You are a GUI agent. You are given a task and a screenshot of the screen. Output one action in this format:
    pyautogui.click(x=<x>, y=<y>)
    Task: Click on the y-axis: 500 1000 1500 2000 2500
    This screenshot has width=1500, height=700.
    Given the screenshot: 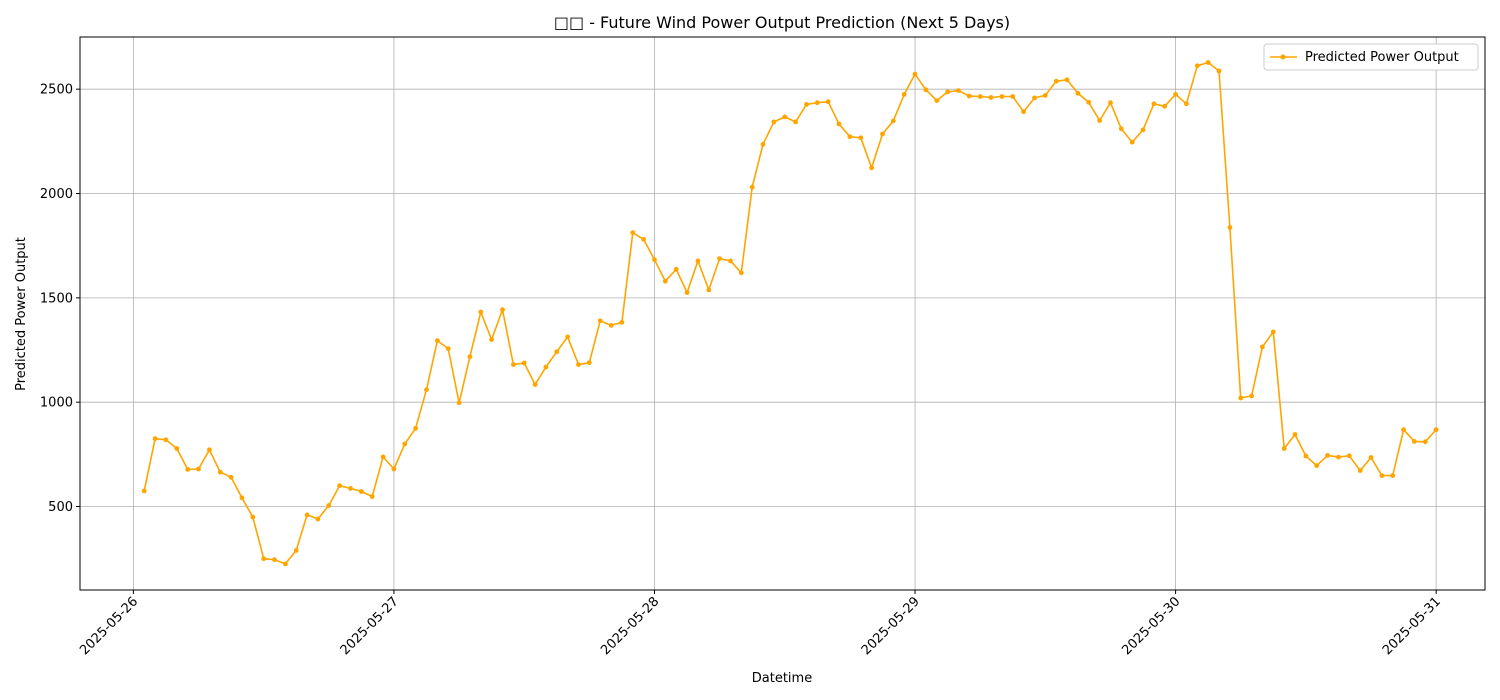 What is the action you would take?
    pyautogui.click(x=60, y=299)
    